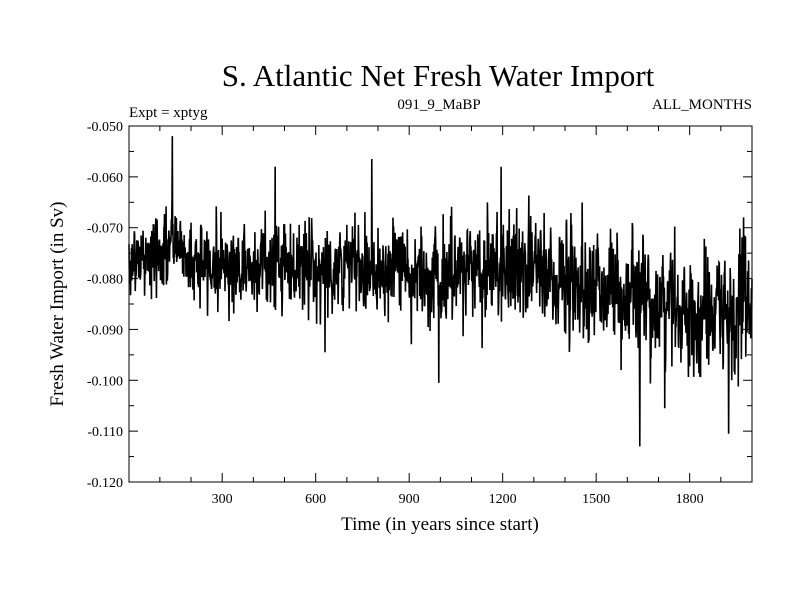 Image resolution: width=800 pixels, height=600 pixels. I want to click on y-tick-label: -0.050, so click(105, 127).